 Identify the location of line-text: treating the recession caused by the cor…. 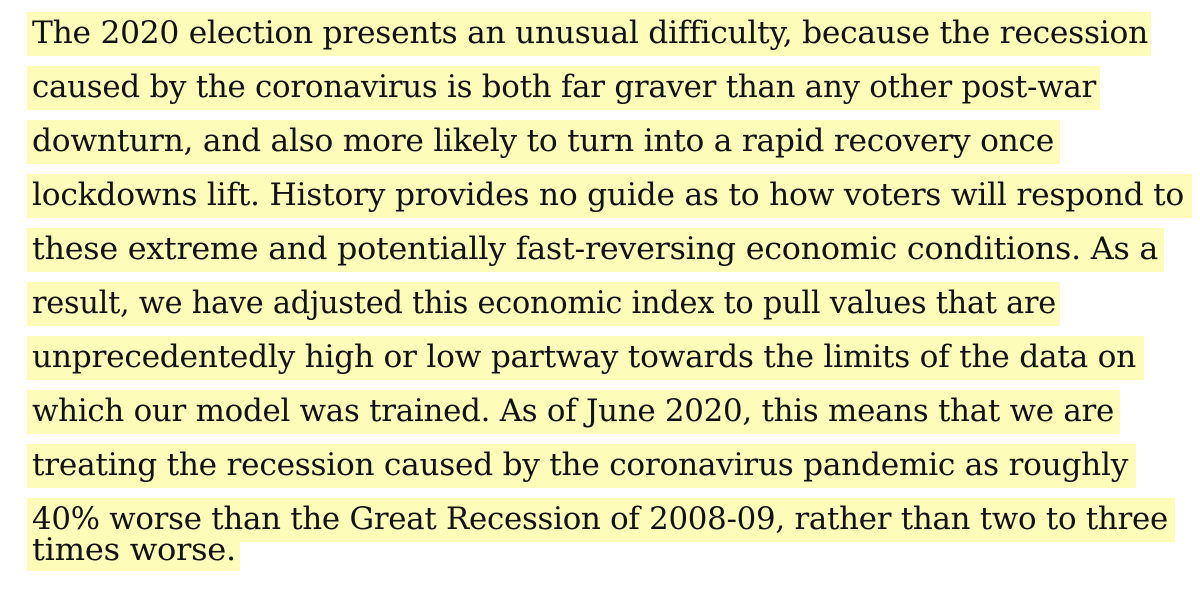
(580, 465).